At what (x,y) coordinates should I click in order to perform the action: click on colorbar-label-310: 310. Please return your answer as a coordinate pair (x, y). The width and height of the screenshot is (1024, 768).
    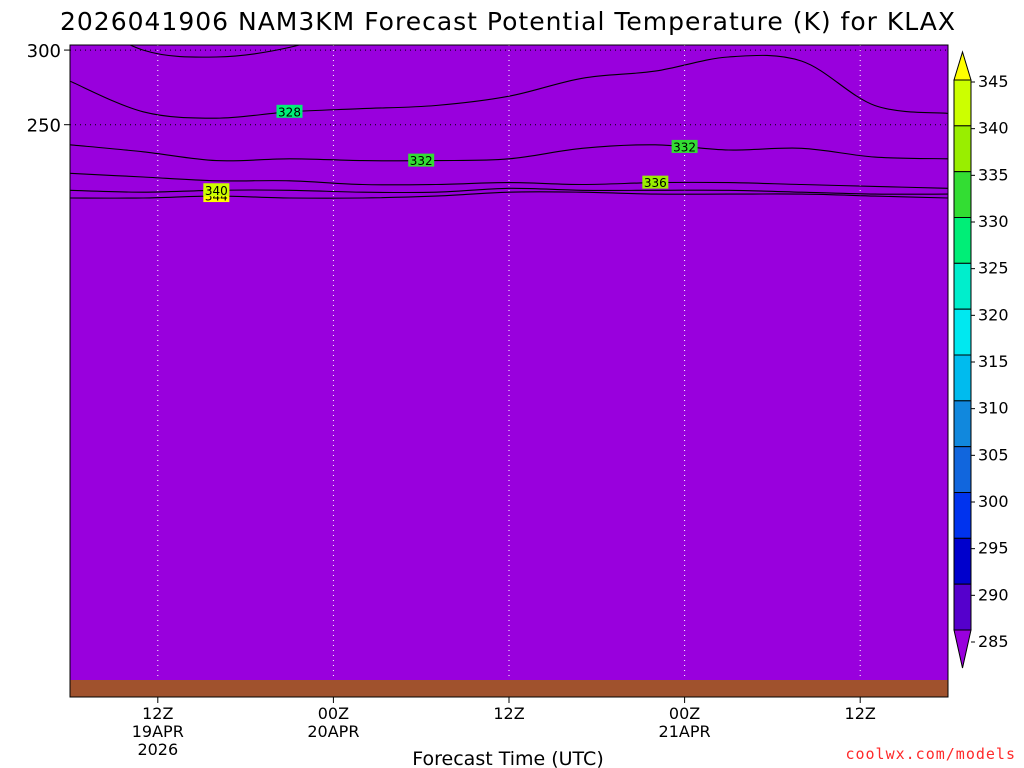
    Looking at the image, I should click on (993, 408).